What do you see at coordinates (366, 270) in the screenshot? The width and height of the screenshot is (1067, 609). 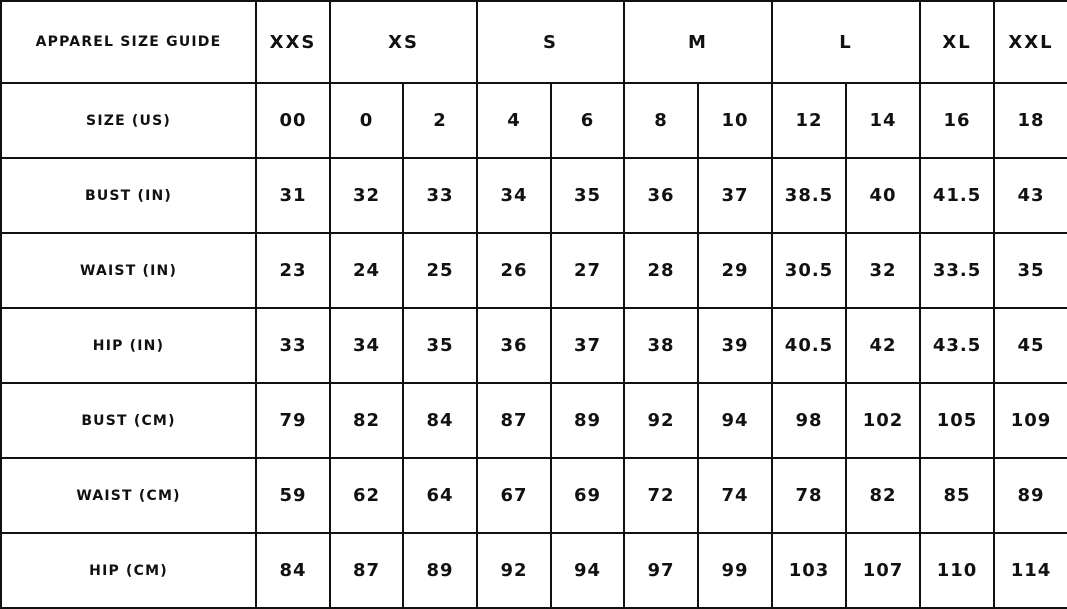 I see `table-cell: 24` at bounding box center [366, 270].